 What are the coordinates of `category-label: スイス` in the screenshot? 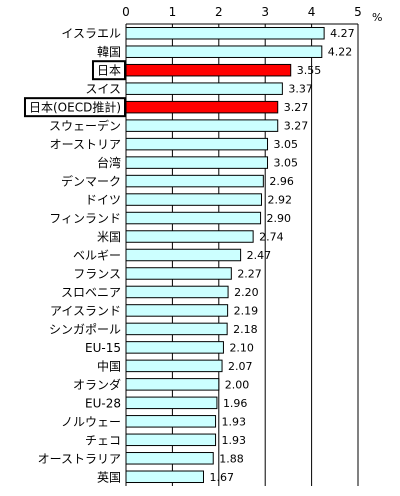 It's located at (103, 89).